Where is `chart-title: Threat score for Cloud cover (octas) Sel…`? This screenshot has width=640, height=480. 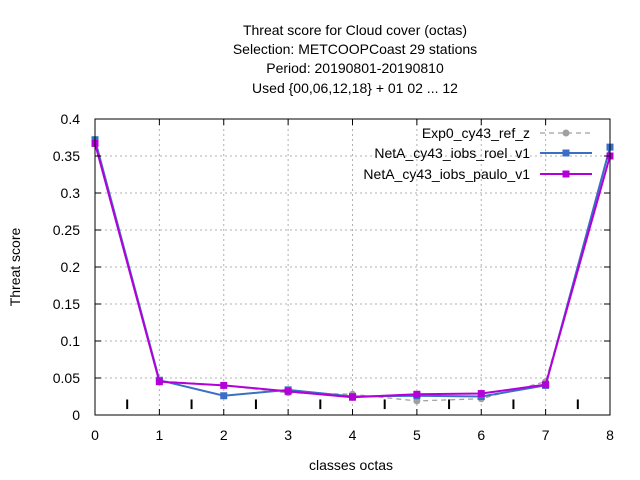
chart-title: Threat score for Cloud cover (octas) Sel… is located at coordinates (355, 59).